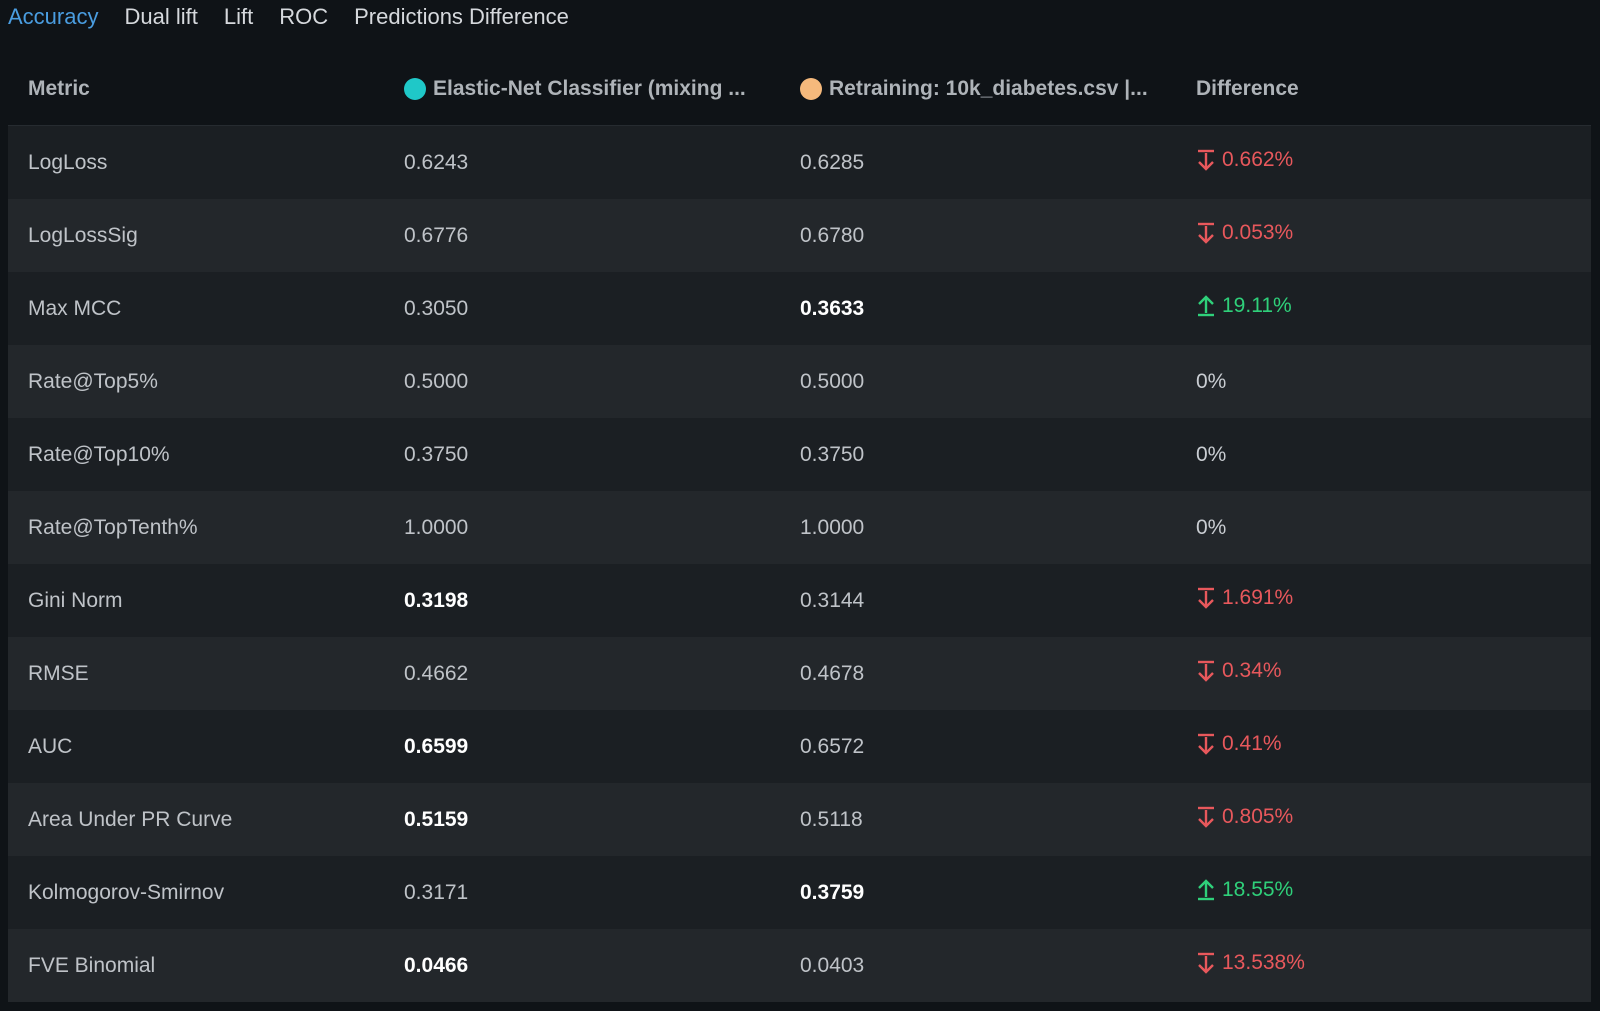 The height and width of the screenshot is (1011, 1600). What do you see at coordinates (831, 819) in the screenshot?
I see `model-b-value: 0.5118` at bounding box center [831, 819].